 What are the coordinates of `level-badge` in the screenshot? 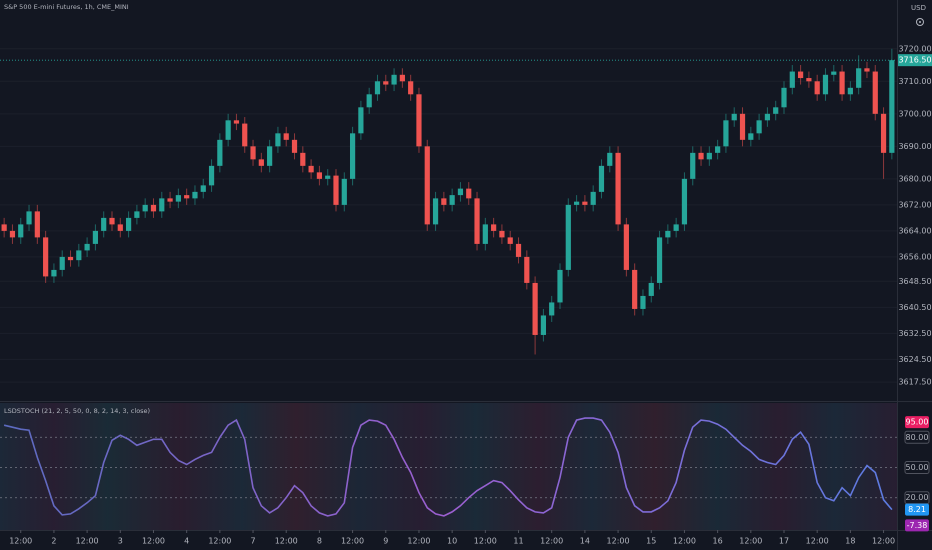 It's located at (917, 437).